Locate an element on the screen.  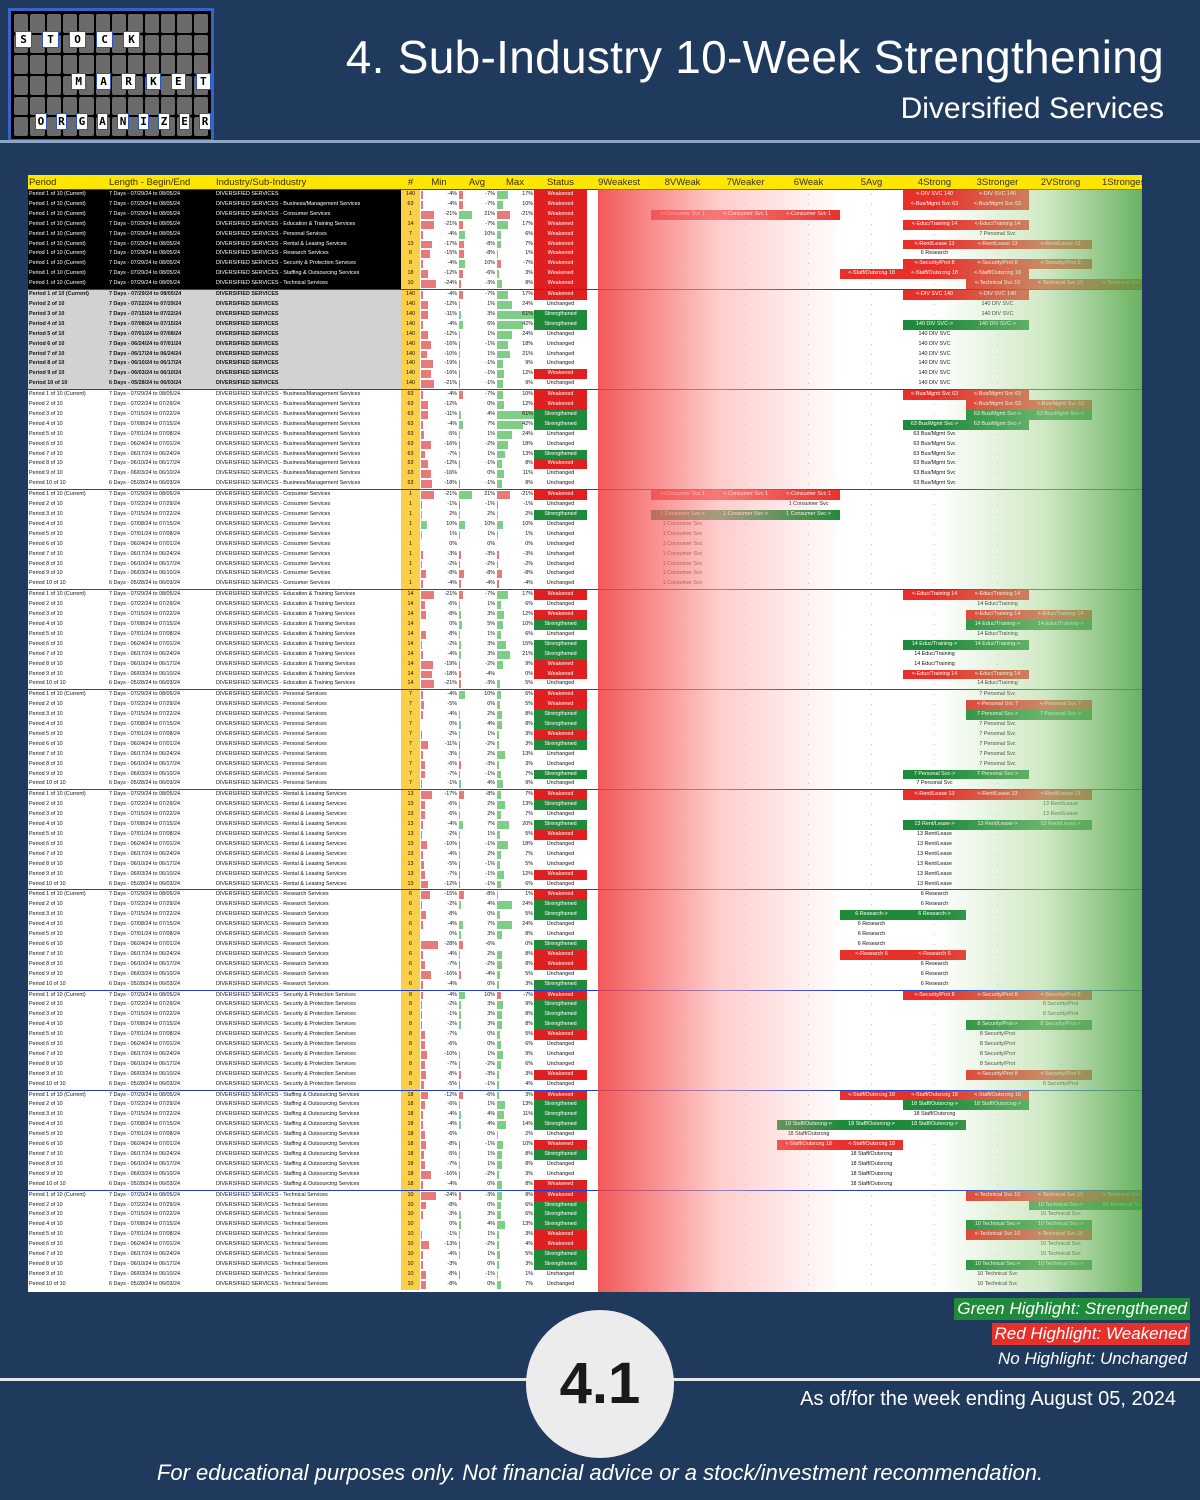
avg-cell: 7% is located at coordinates (477, 825).